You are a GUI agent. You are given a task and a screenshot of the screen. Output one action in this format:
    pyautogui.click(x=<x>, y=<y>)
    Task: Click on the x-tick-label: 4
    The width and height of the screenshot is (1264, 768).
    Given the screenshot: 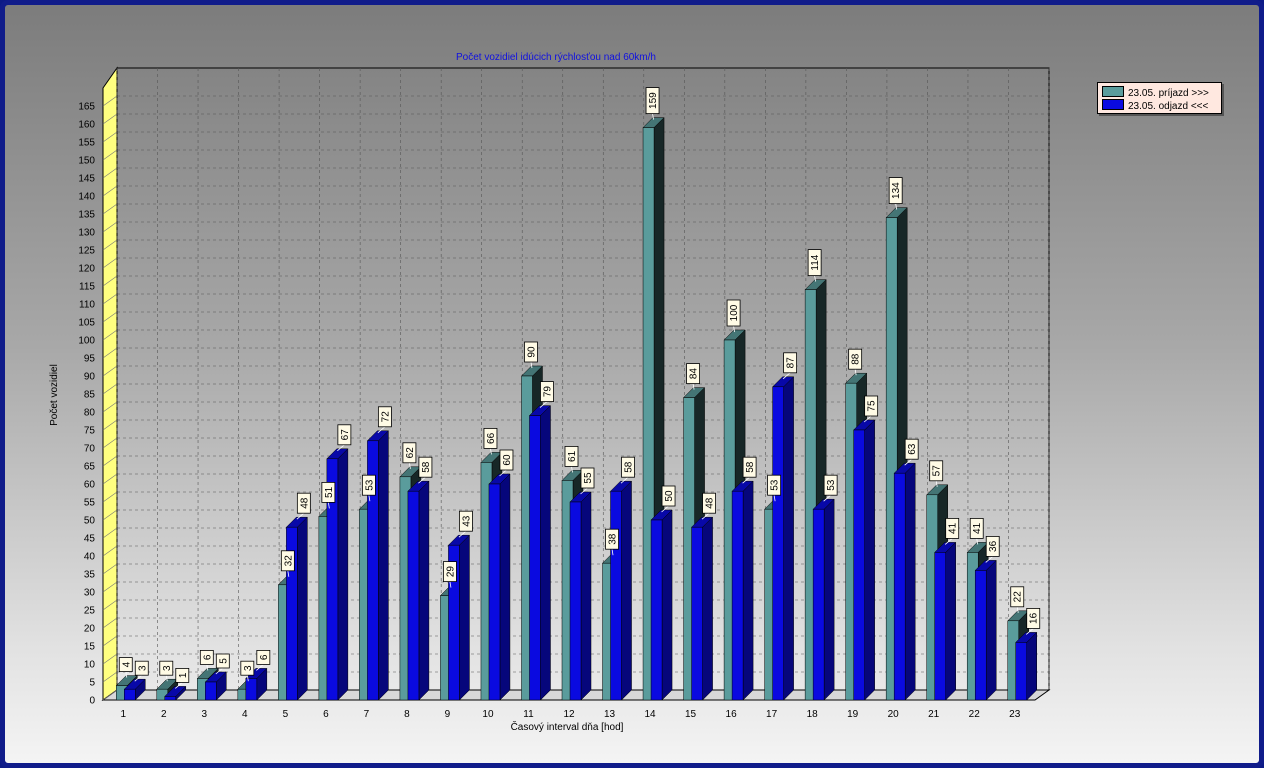 What is the action you would take?
    pyautogui.click(x=245, y=714)
    